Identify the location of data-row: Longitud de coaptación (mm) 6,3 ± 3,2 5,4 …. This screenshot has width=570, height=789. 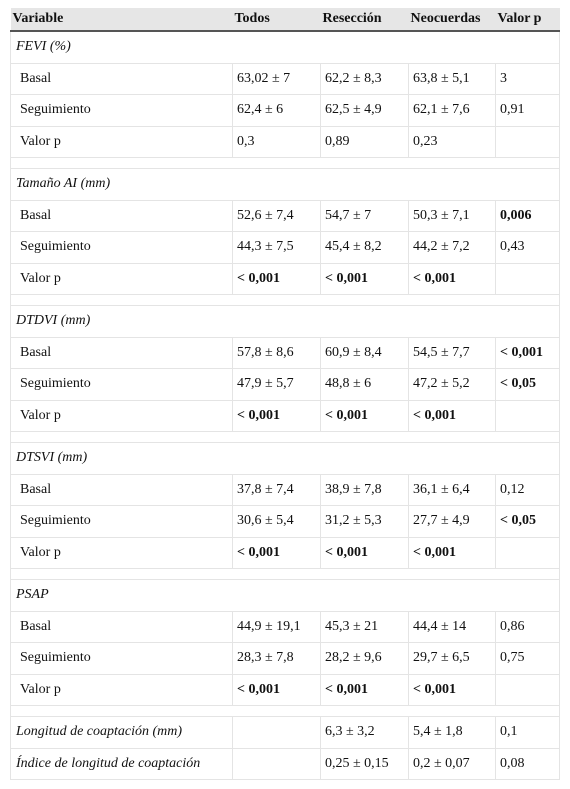
(285, 732).